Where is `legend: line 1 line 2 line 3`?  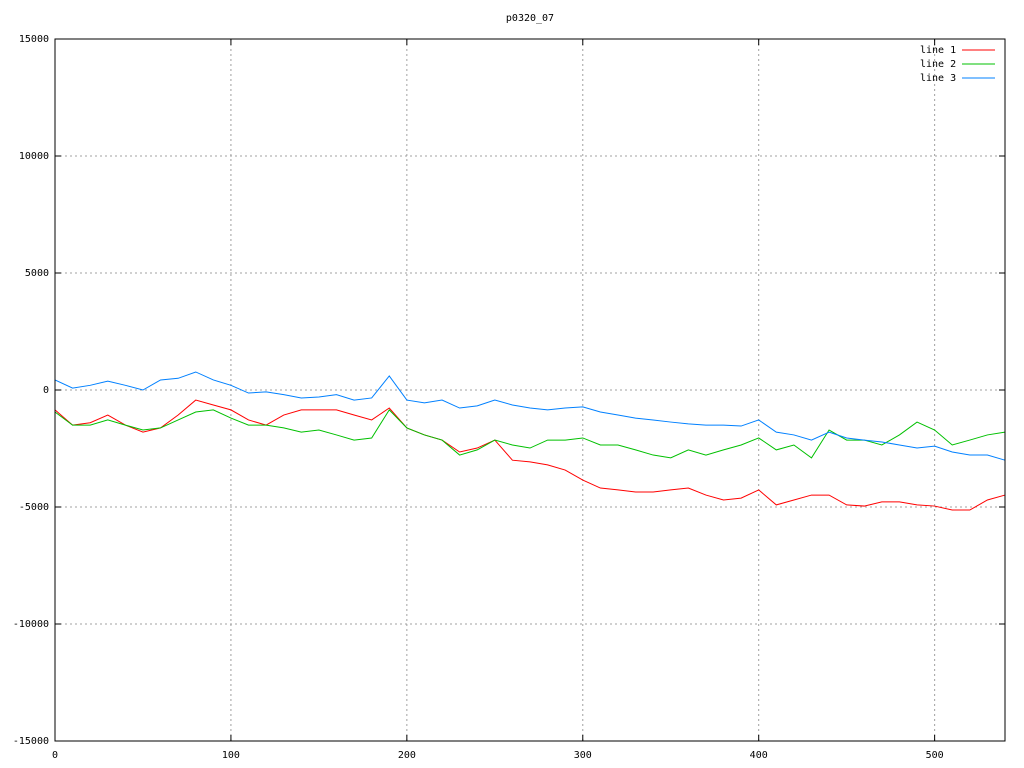 legend: line 1 line 2 line 3 is located at coordinates (957, 64).